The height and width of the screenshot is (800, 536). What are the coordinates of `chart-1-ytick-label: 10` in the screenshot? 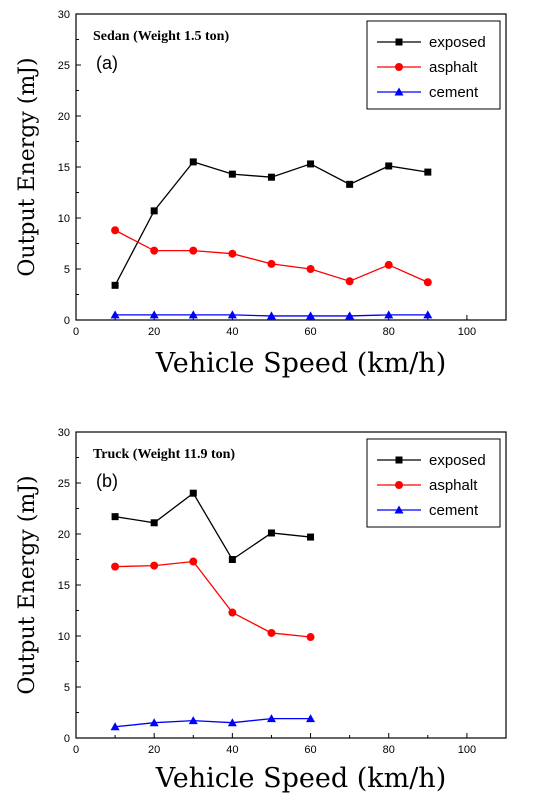 It's located at (64, 637).